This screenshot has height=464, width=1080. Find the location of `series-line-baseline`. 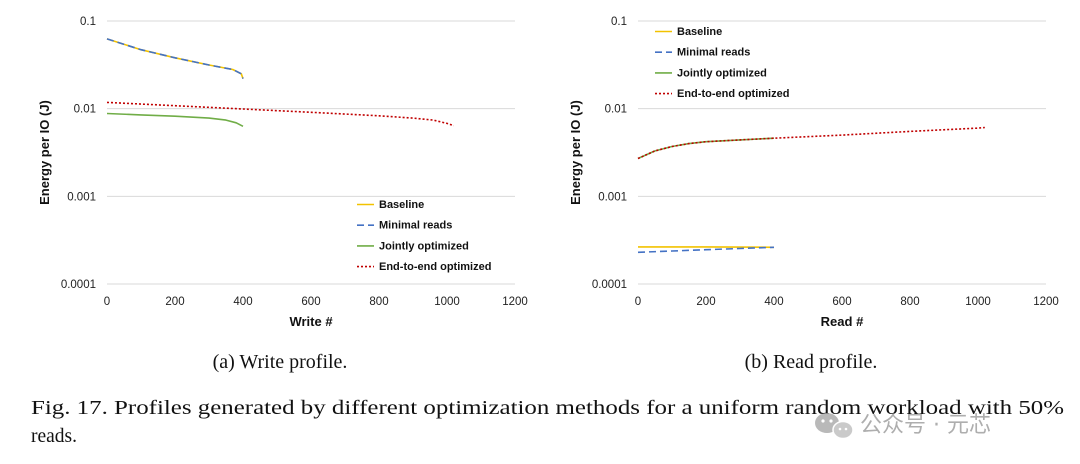

series-line-baseline is located at coordinates (175, 58).